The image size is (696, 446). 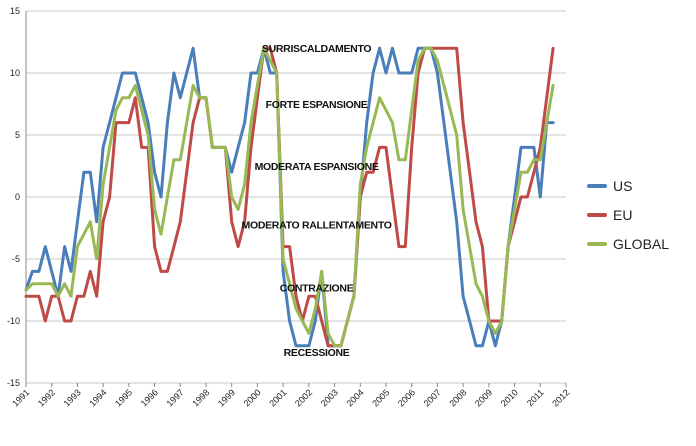 I want to click on x-tick-label: 2004, so click(x=354, y=397).